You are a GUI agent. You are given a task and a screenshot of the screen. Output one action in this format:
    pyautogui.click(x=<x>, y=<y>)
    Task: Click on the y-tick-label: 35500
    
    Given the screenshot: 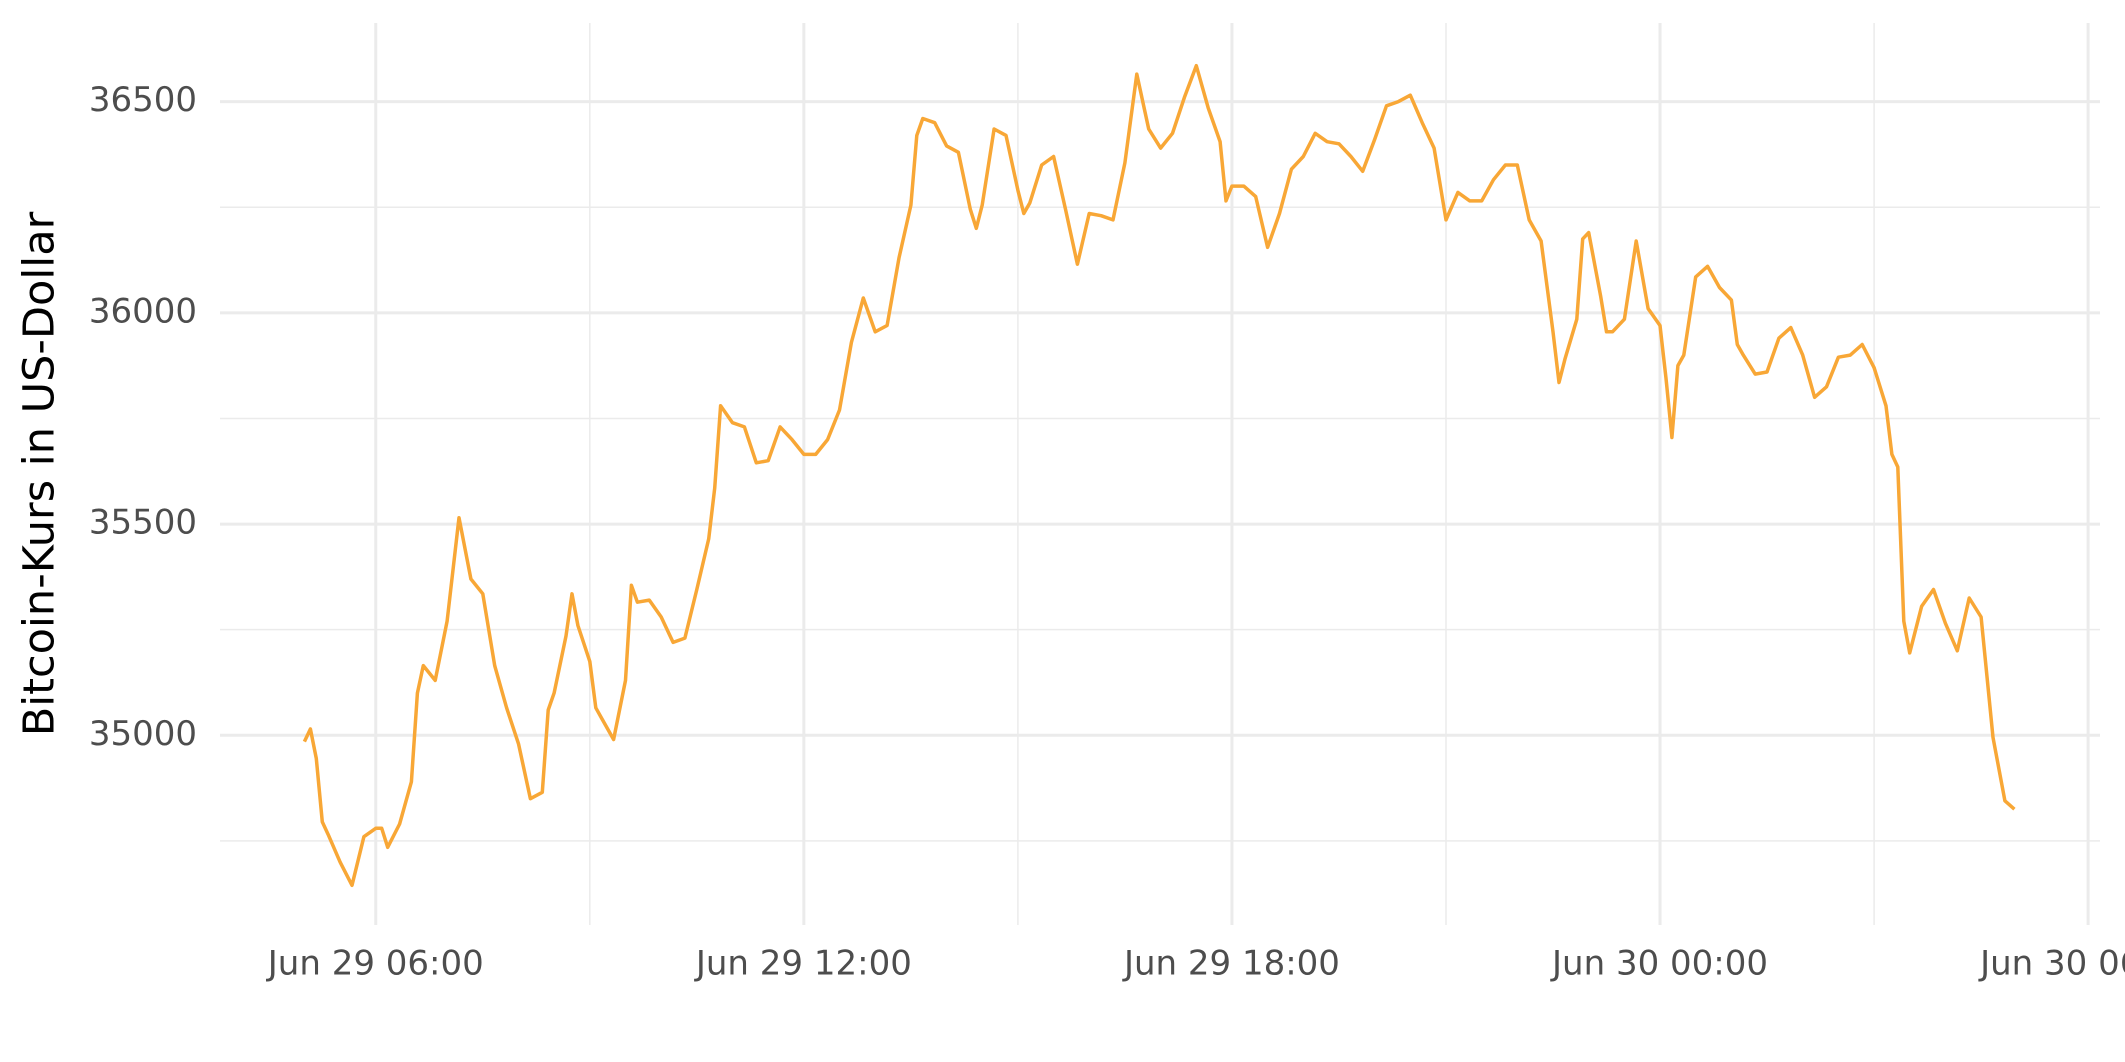 What is the action you would take?
    pyautogui.click(x=143, y=523)
    